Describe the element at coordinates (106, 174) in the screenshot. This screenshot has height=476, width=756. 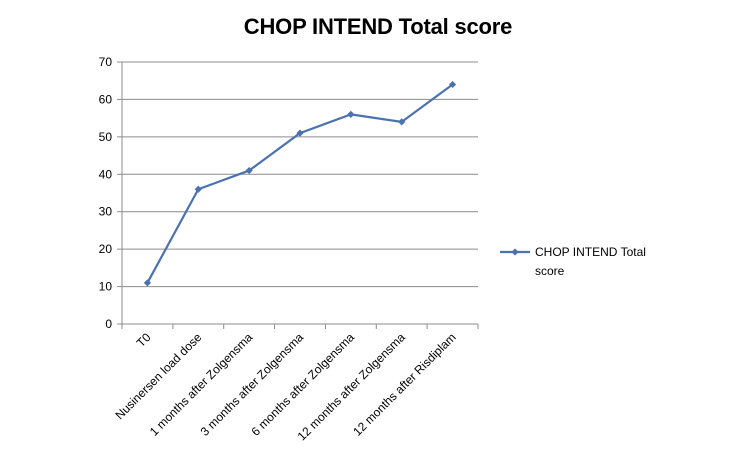
I see `y-tick-label: 40` at that location.